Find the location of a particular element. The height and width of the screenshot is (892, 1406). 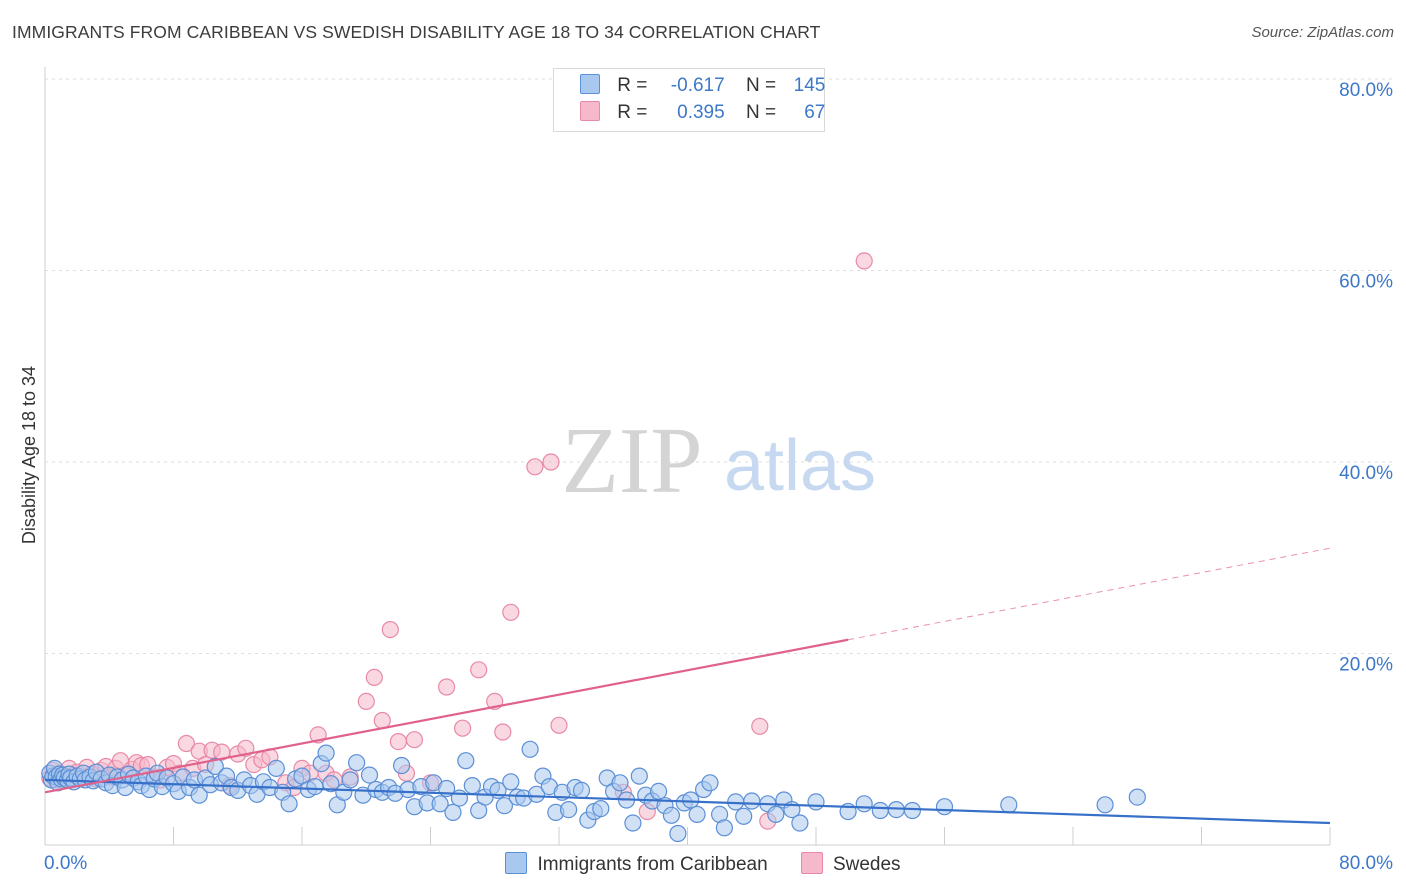

y-axis-label: Disability Age 18 to 34 is located at coordinates (29, 455).